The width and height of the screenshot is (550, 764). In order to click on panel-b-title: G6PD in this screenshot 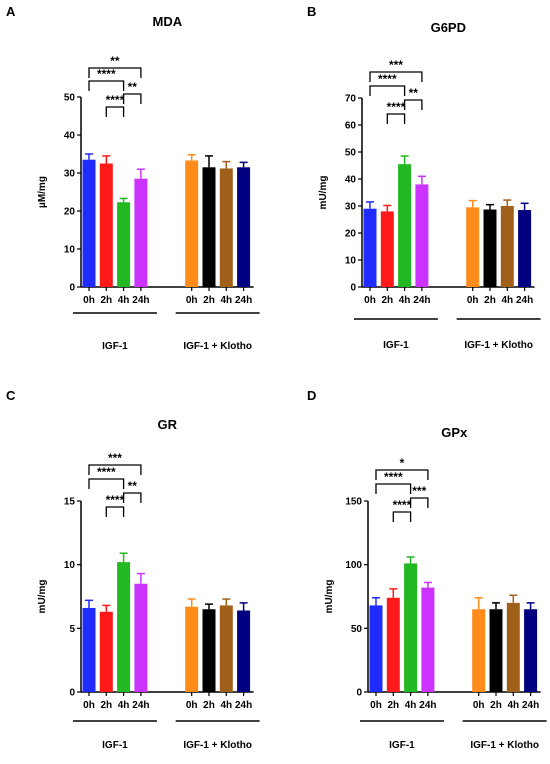, I will do `click(448, 27)`.